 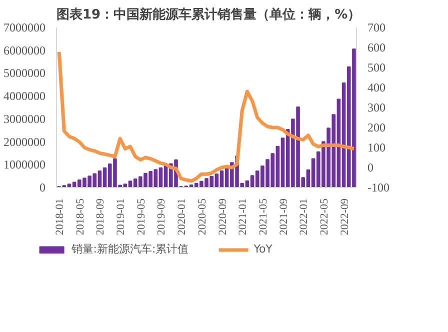 What do you see at coordinates (141, 217) in the screenshot?
I see `x-tick-label: 2019-05` at bounding box center [141, 217].